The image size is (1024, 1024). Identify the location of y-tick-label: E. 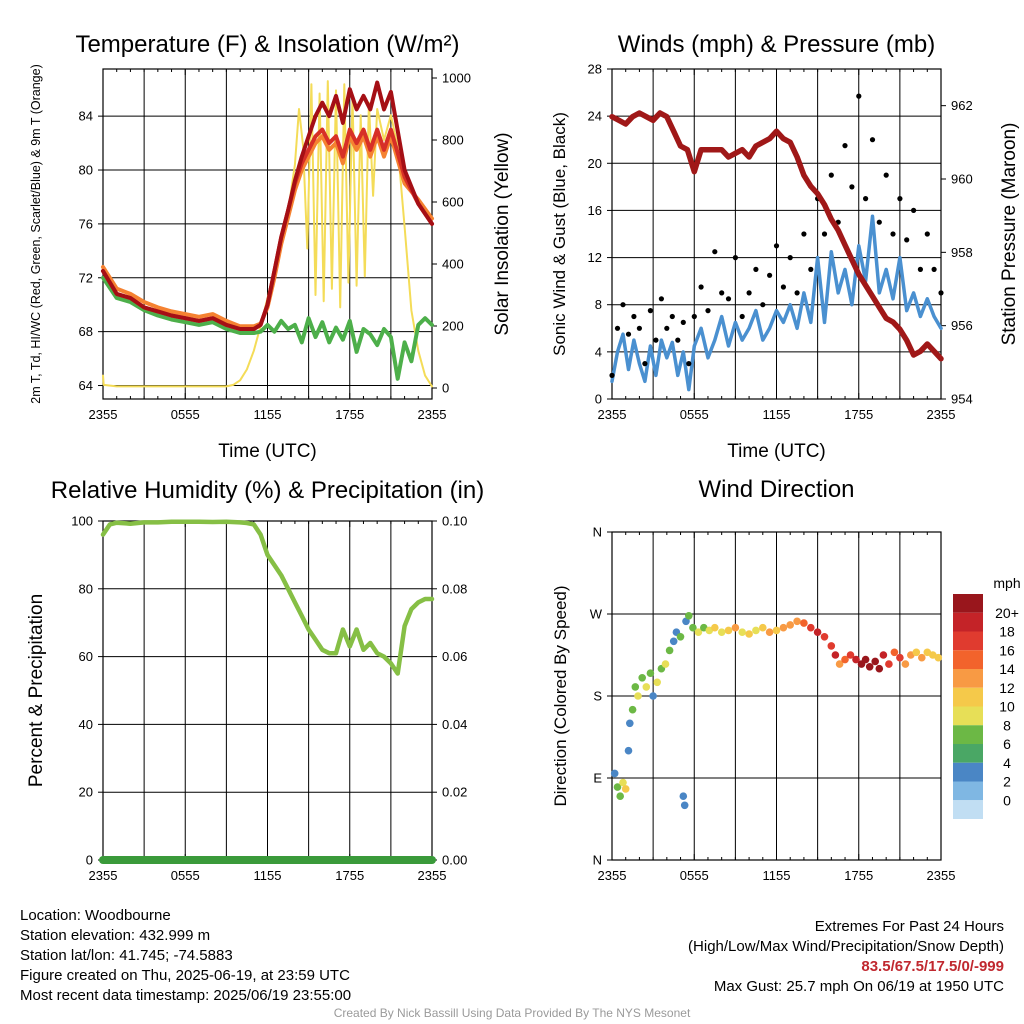
(597, 778).